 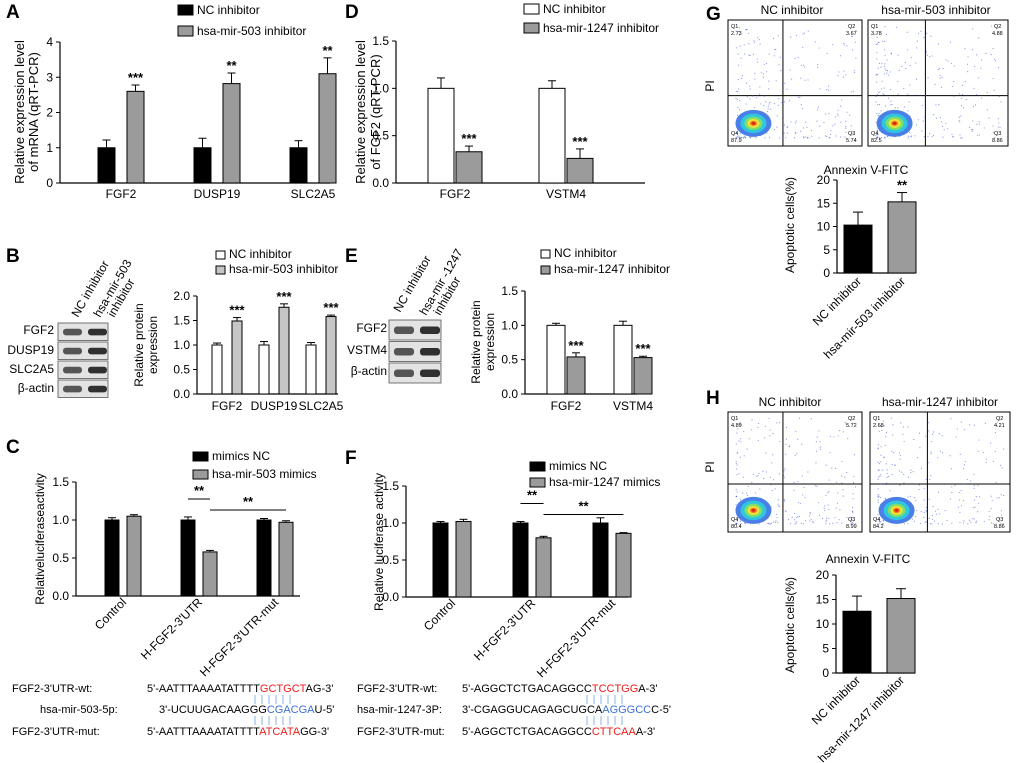 I want to click on chart-a-bar, so click(x=231, y=133).